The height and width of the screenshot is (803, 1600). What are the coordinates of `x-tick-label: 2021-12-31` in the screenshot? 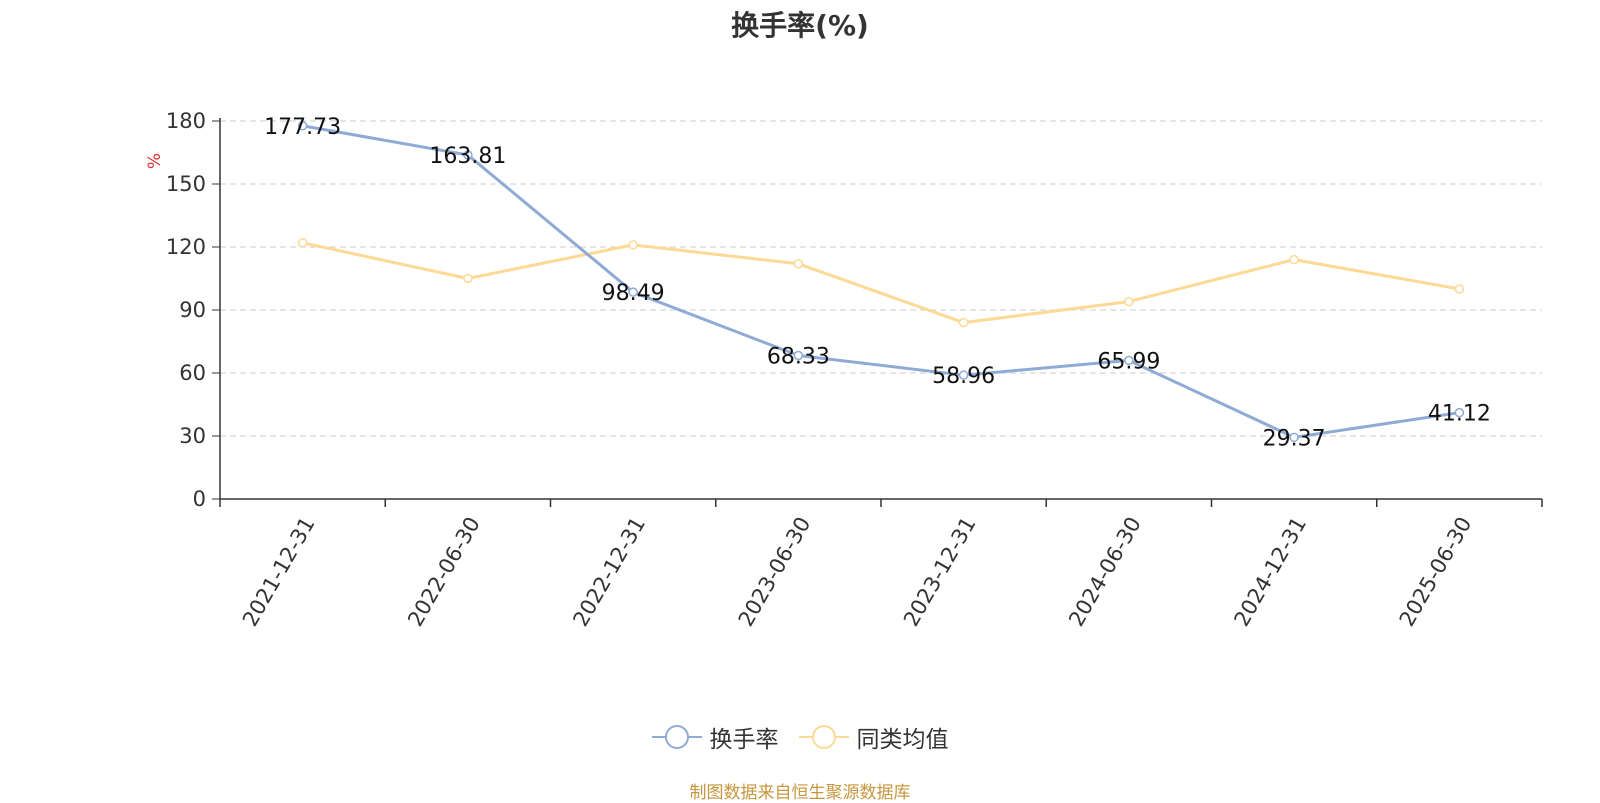 It's located at (279, 572).